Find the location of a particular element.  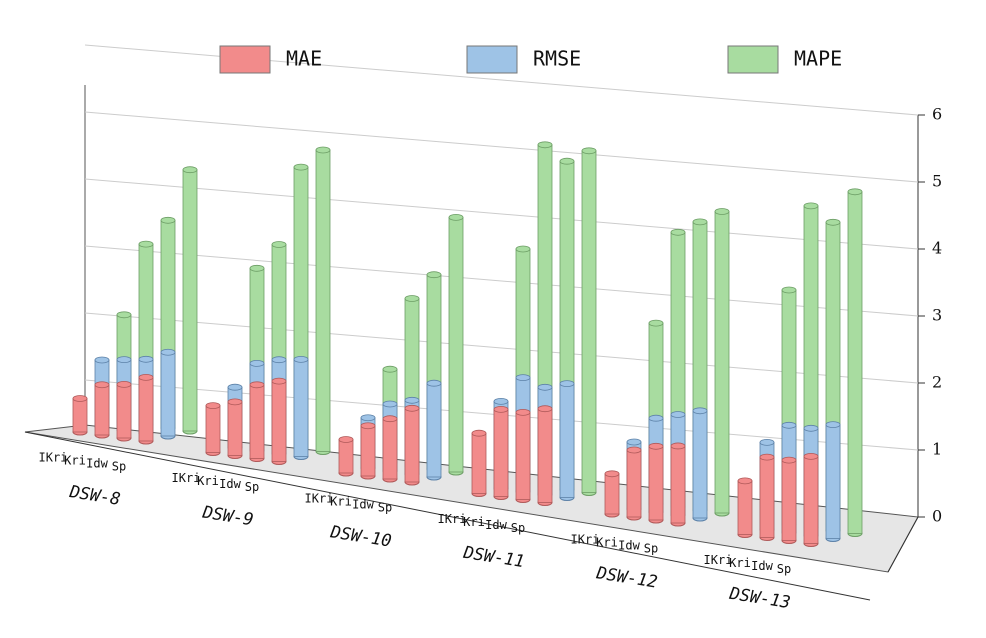

group-label: DSW-8 is located at coordinates (94, 496).